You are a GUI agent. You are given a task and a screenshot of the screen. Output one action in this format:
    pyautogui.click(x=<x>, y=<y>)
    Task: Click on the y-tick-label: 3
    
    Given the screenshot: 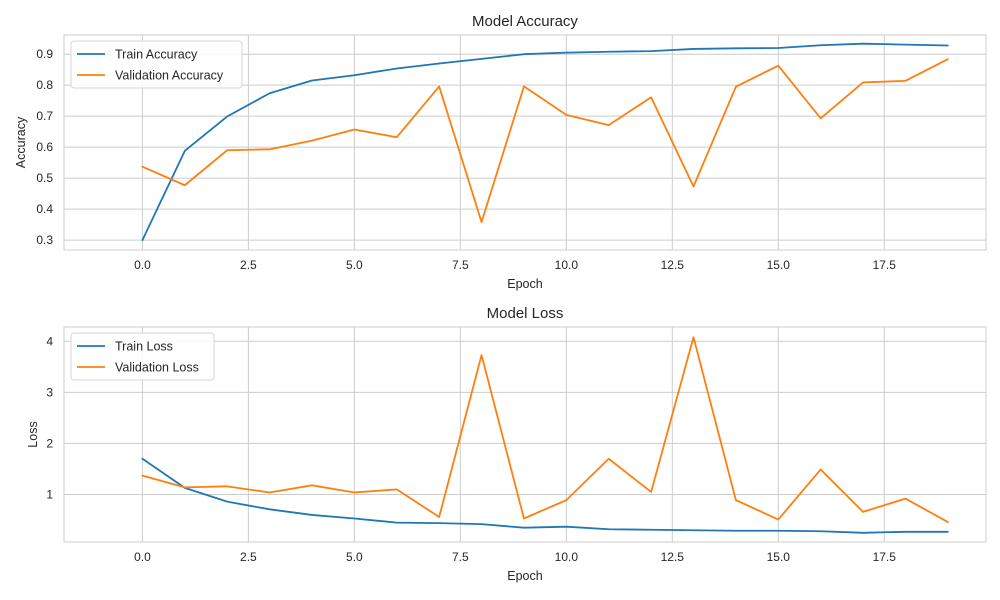 What is the action you would take?
    pyautogui.click(x=49, y=392)
    